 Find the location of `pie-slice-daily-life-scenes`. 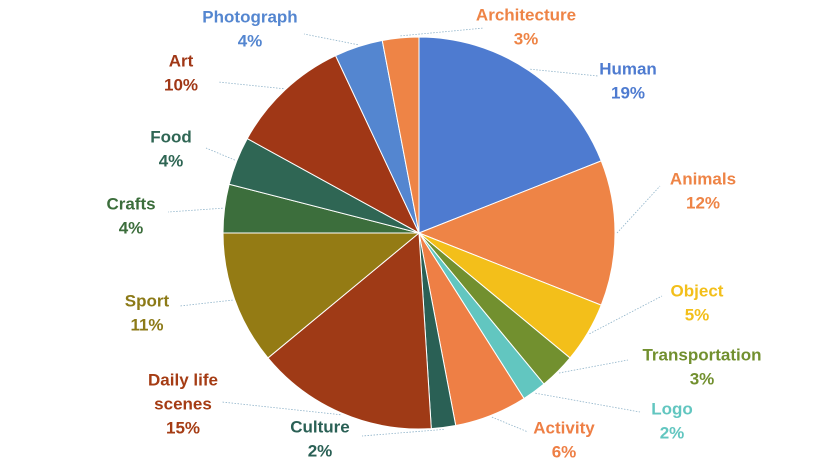

pie-slice-daily-life-scenes is located at coordinates (349, 330).